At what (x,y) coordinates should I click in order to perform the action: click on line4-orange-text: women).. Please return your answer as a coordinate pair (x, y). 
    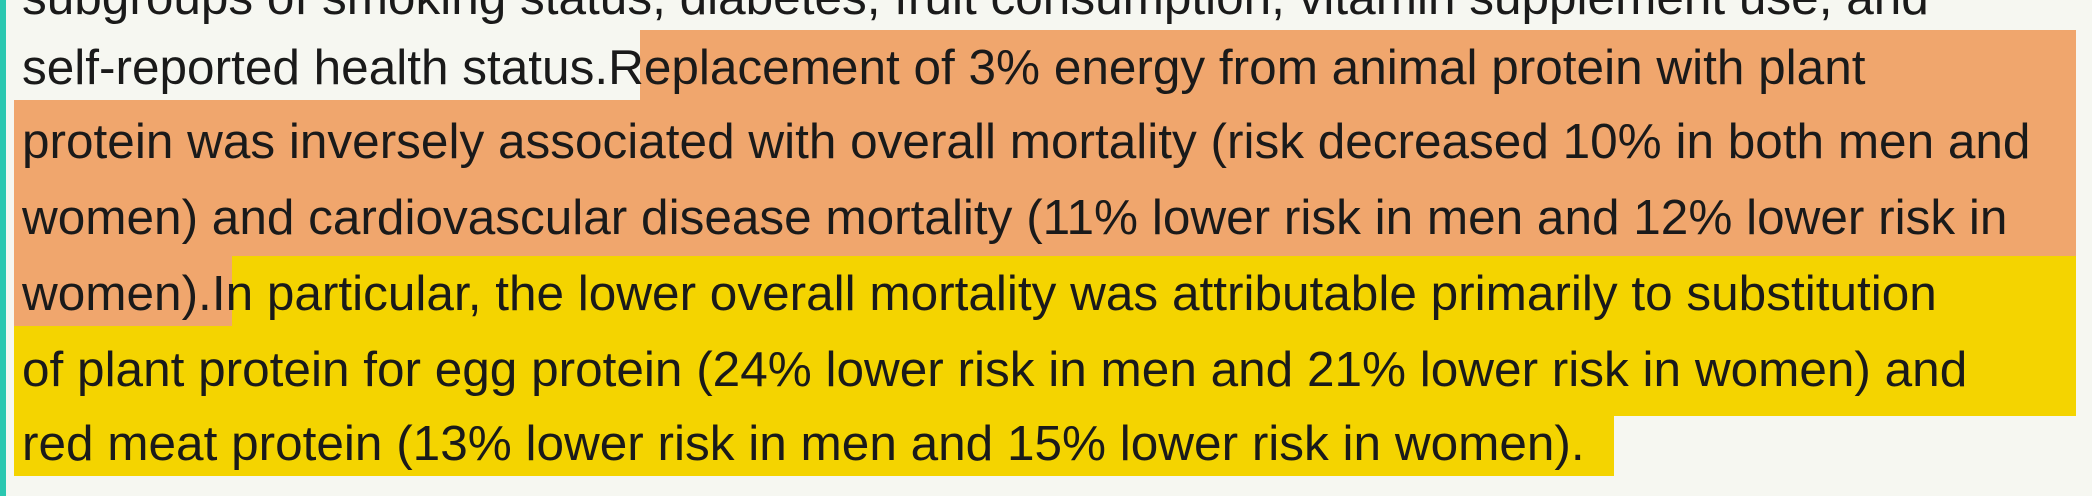
    Looking at the image, I should click on (117, 293).